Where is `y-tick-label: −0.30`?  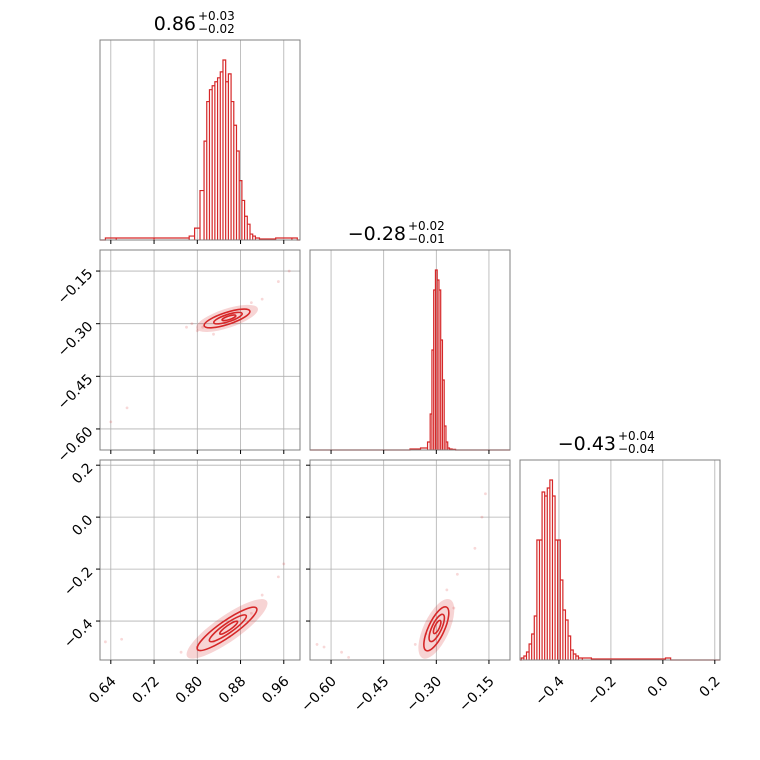
y-tick-label: −0.30 is located at coordinates (76, 340).